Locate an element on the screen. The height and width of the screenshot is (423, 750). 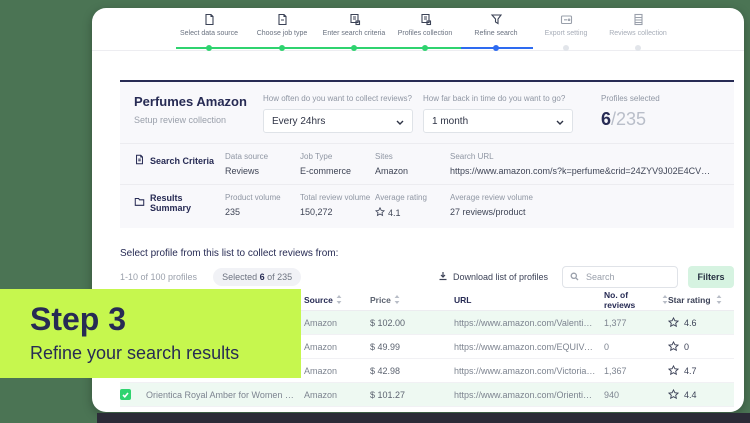
reviews-cell: 1,367 is located at coordinates (615, 370).